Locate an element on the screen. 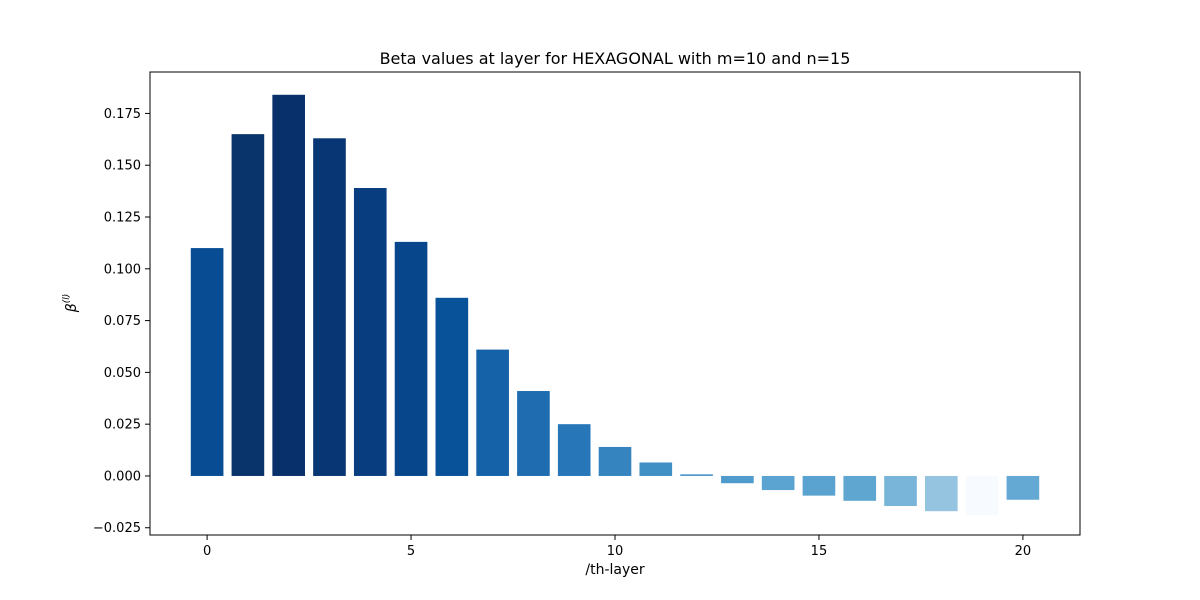  y-tick-label: 0.125 is located at coordinates (122, 218).